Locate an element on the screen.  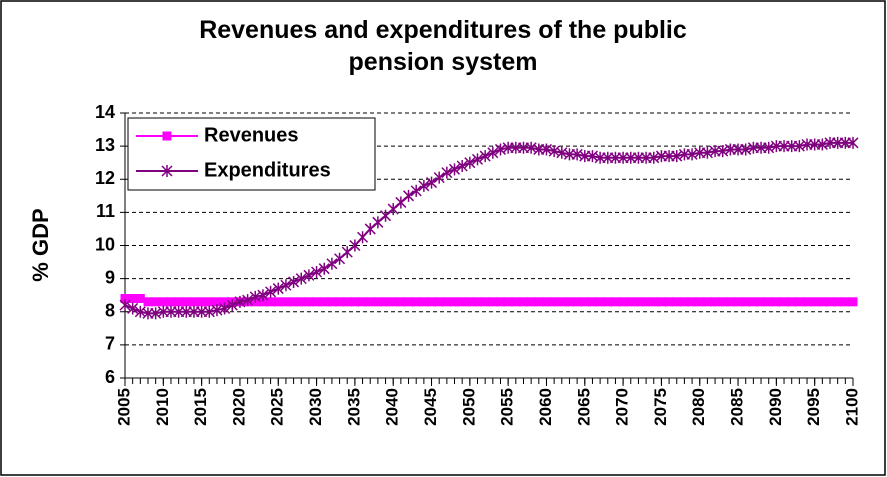
x-tick-label: 2050 is located at coordinates (468, 407).